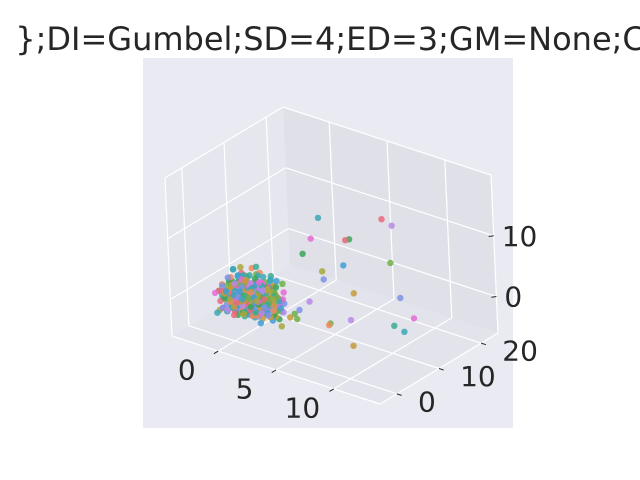  I want to click on z-tick-label: 10, so click(520, 236).